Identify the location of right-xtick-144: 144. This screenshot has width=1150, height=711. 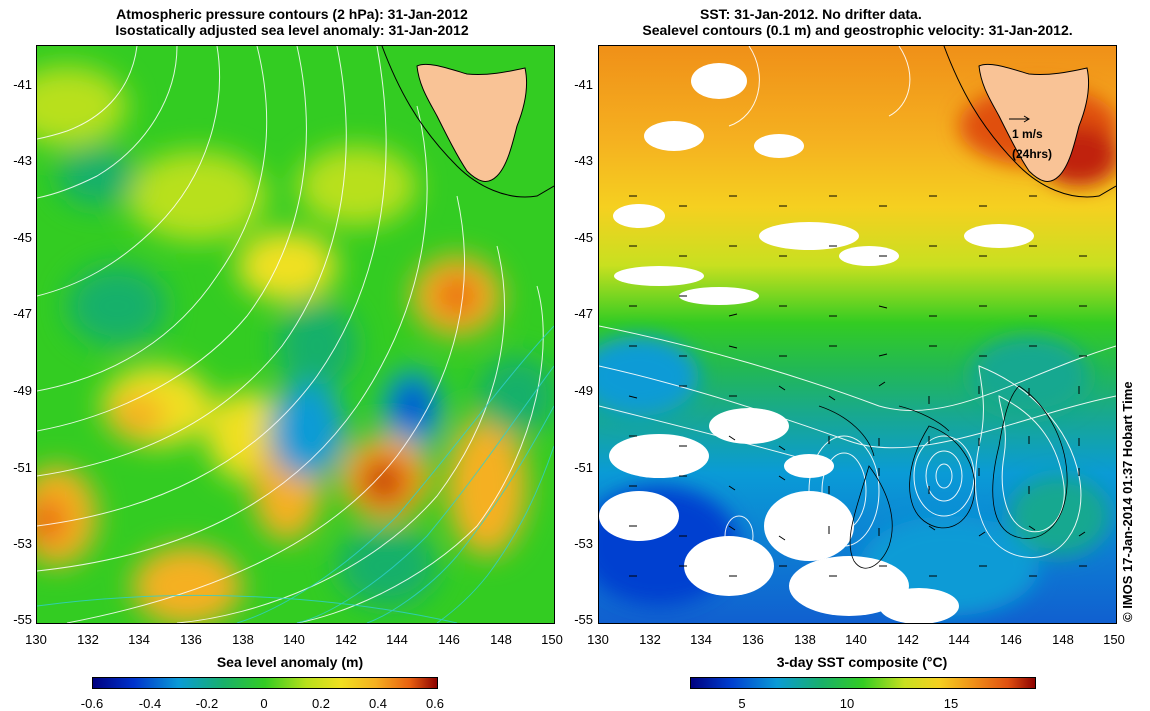
(959, 639).